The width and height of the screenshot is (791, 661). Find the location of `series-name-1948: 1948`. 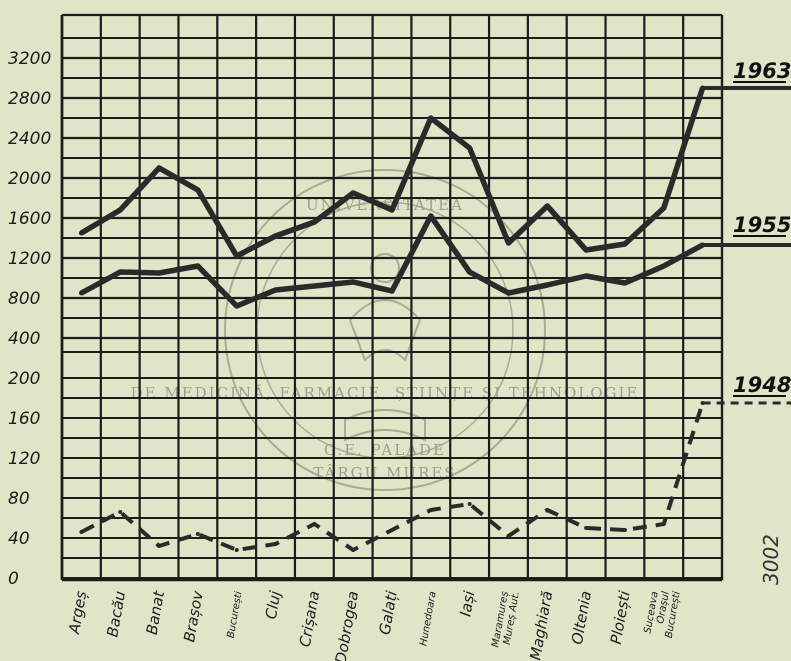

series-name-1948: 1948 is located at coordinates (762, 385).